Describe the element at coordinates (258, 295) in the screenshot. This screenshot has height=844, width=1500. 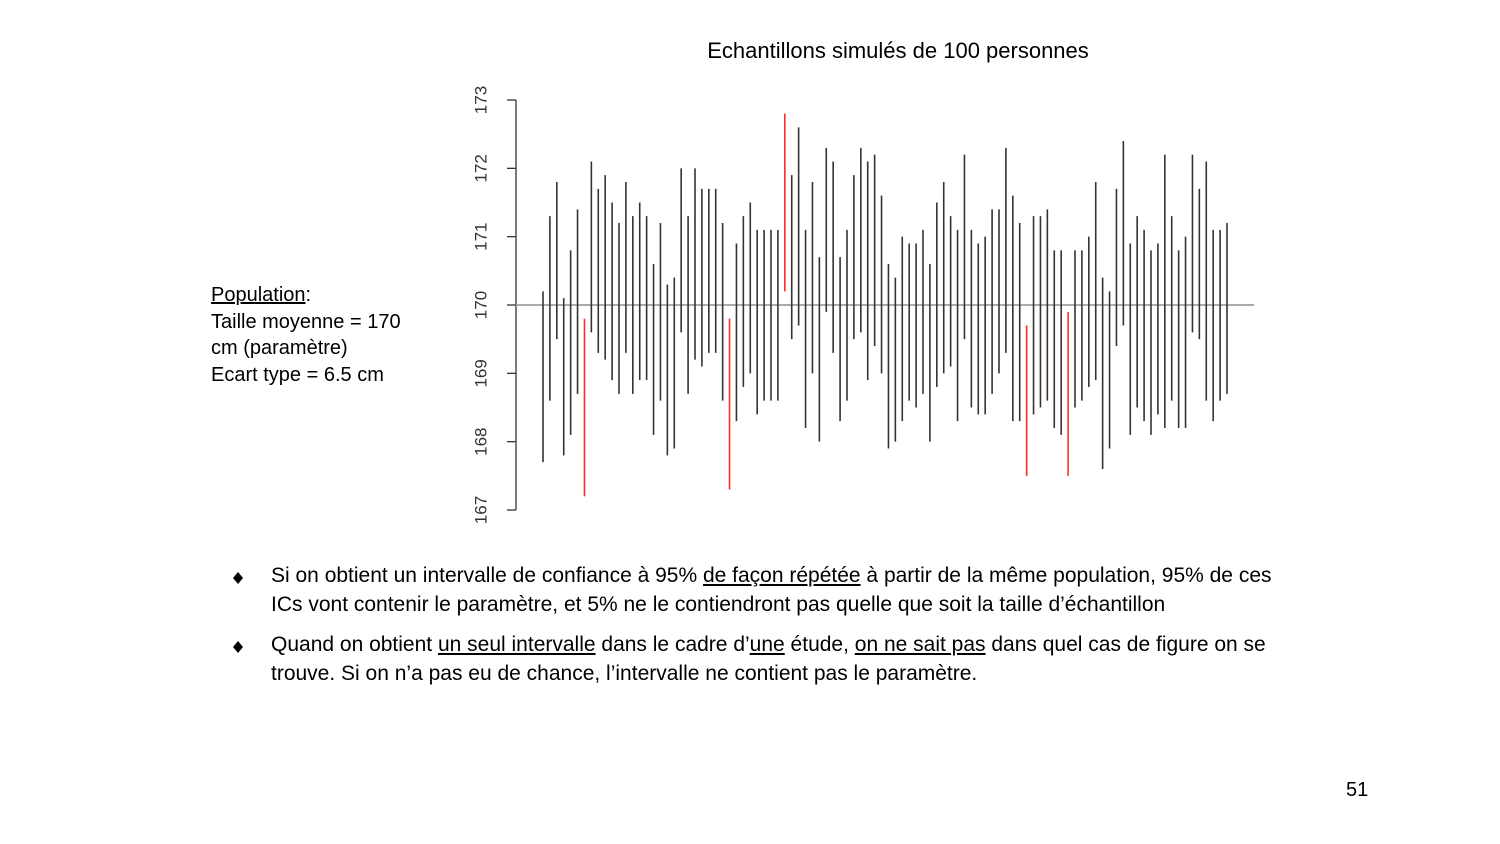
I see `population-heading: Population` at that location.